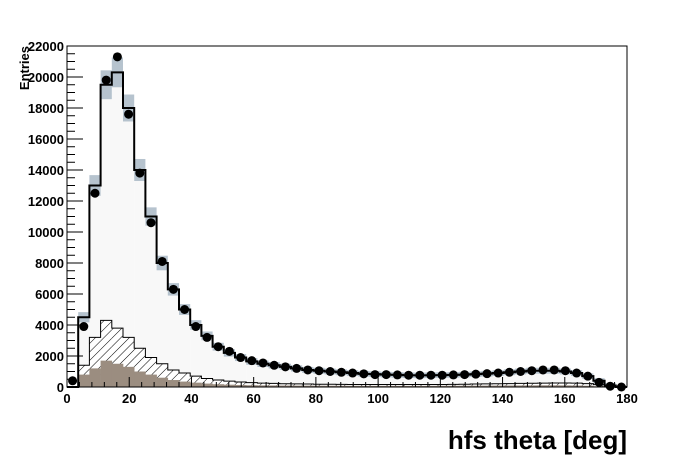 This screenshot has width=696, height=472. What do you see at coordinates (46, 77) in the screenshot?
I see `y-tick-label: 20000` at bounding box center [46, 77].